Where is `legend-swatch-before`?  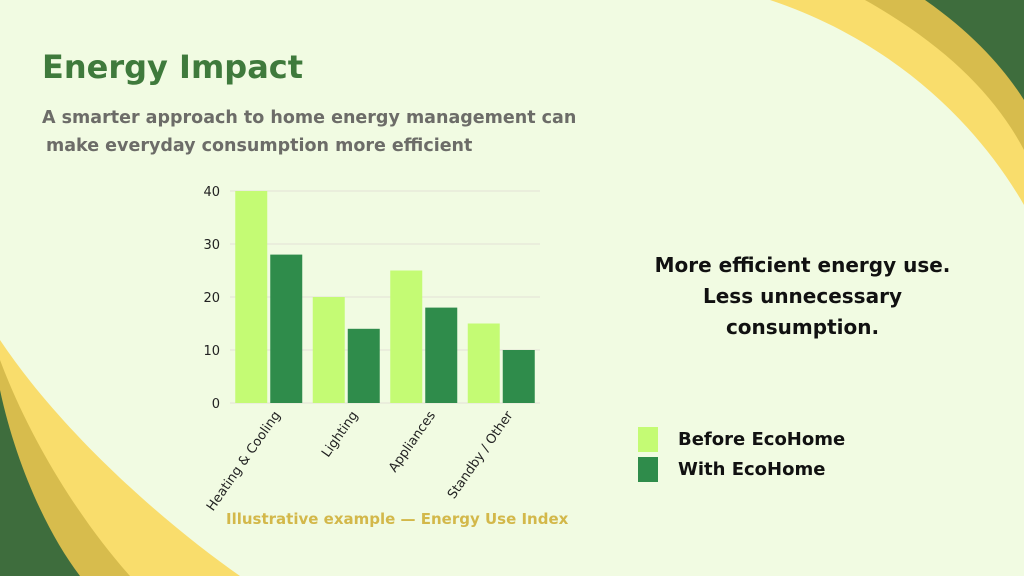
legend-swatch-before is located at coordinates (648, 439).